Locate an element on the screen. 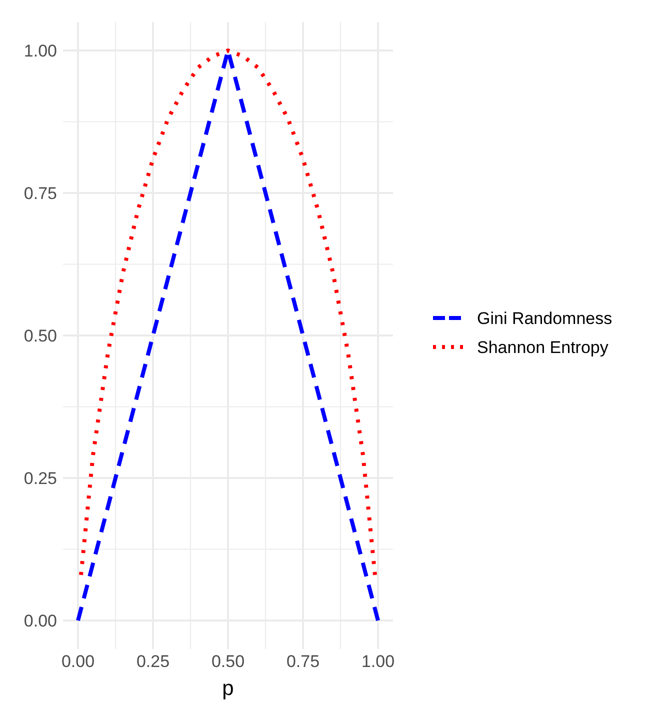 This screenshot has height=709, width=656. y-tick-label: 0.25 is located at coordinates (40, 478).